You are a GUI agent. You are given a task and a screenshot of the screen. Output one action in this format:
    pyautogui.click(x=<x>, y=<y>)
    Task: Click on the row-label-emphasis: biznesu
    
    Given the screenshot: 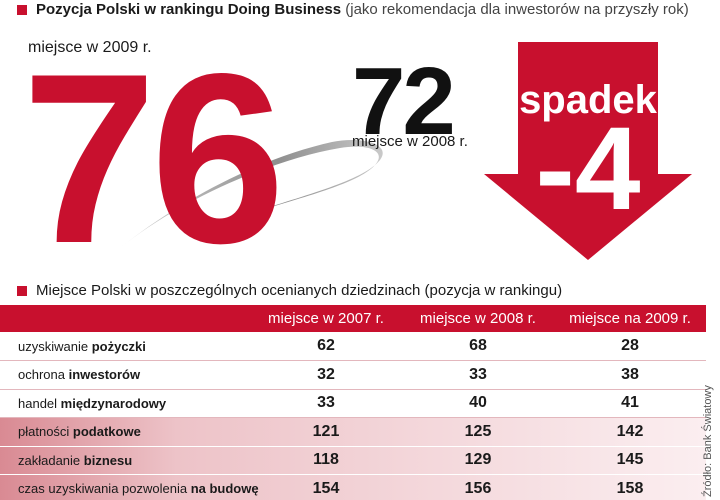 What is the action you would take?
    pyautogui.click(x=108, y=460)
    